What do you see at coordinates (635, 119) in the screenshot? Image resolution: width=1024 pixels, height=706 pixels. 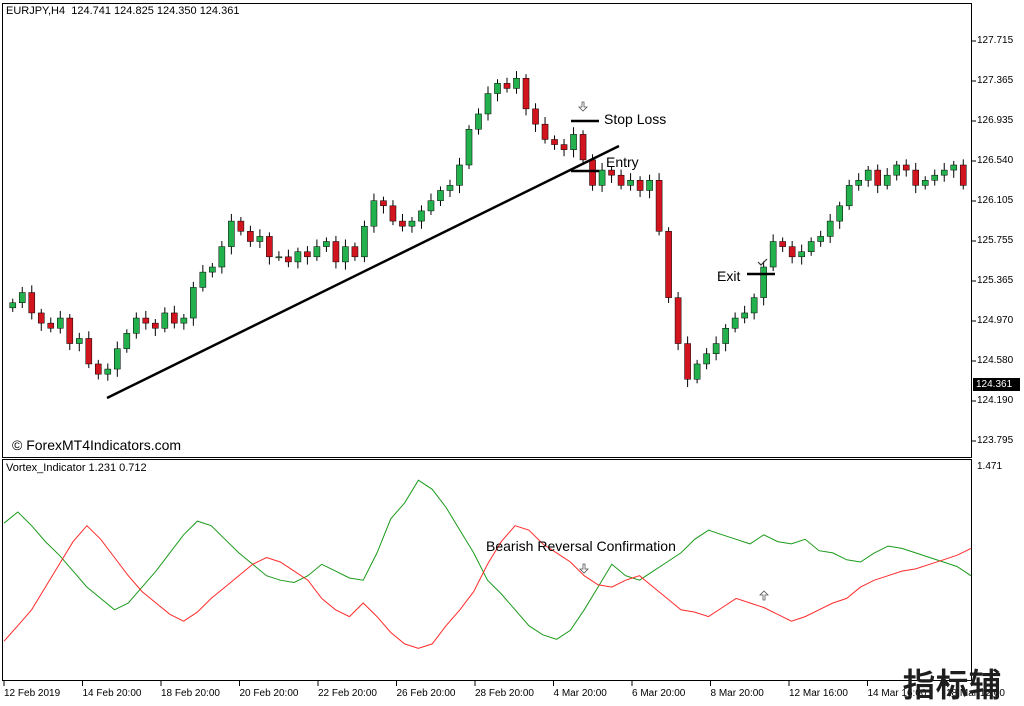 I see `stop-loss-label: Stop Loss` at bounding box center [635, 119].